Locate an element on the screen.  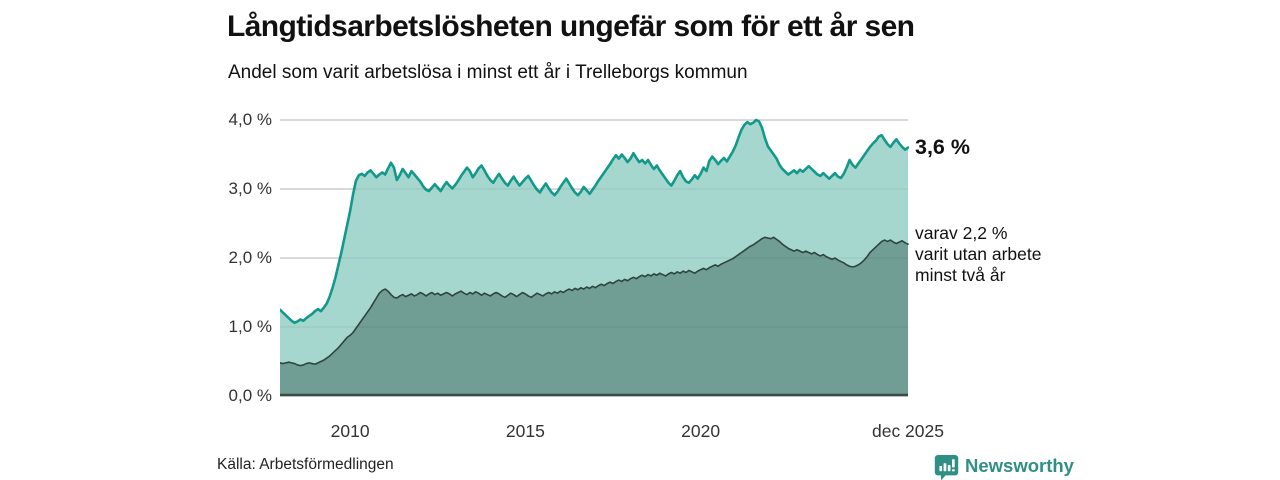
series-end-label-total: 3,6 % is located at coordinates (942, 147).